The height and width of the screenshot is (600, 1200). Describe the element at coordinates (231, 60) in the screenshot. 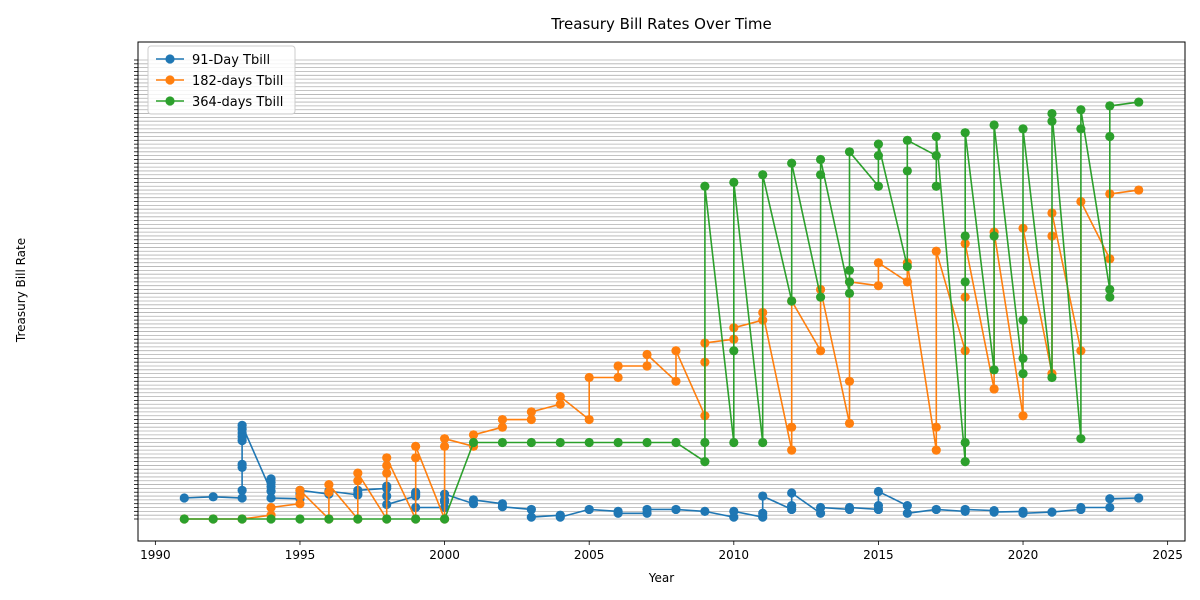

I see `legend-label: 91-Day Tbill` at that location.